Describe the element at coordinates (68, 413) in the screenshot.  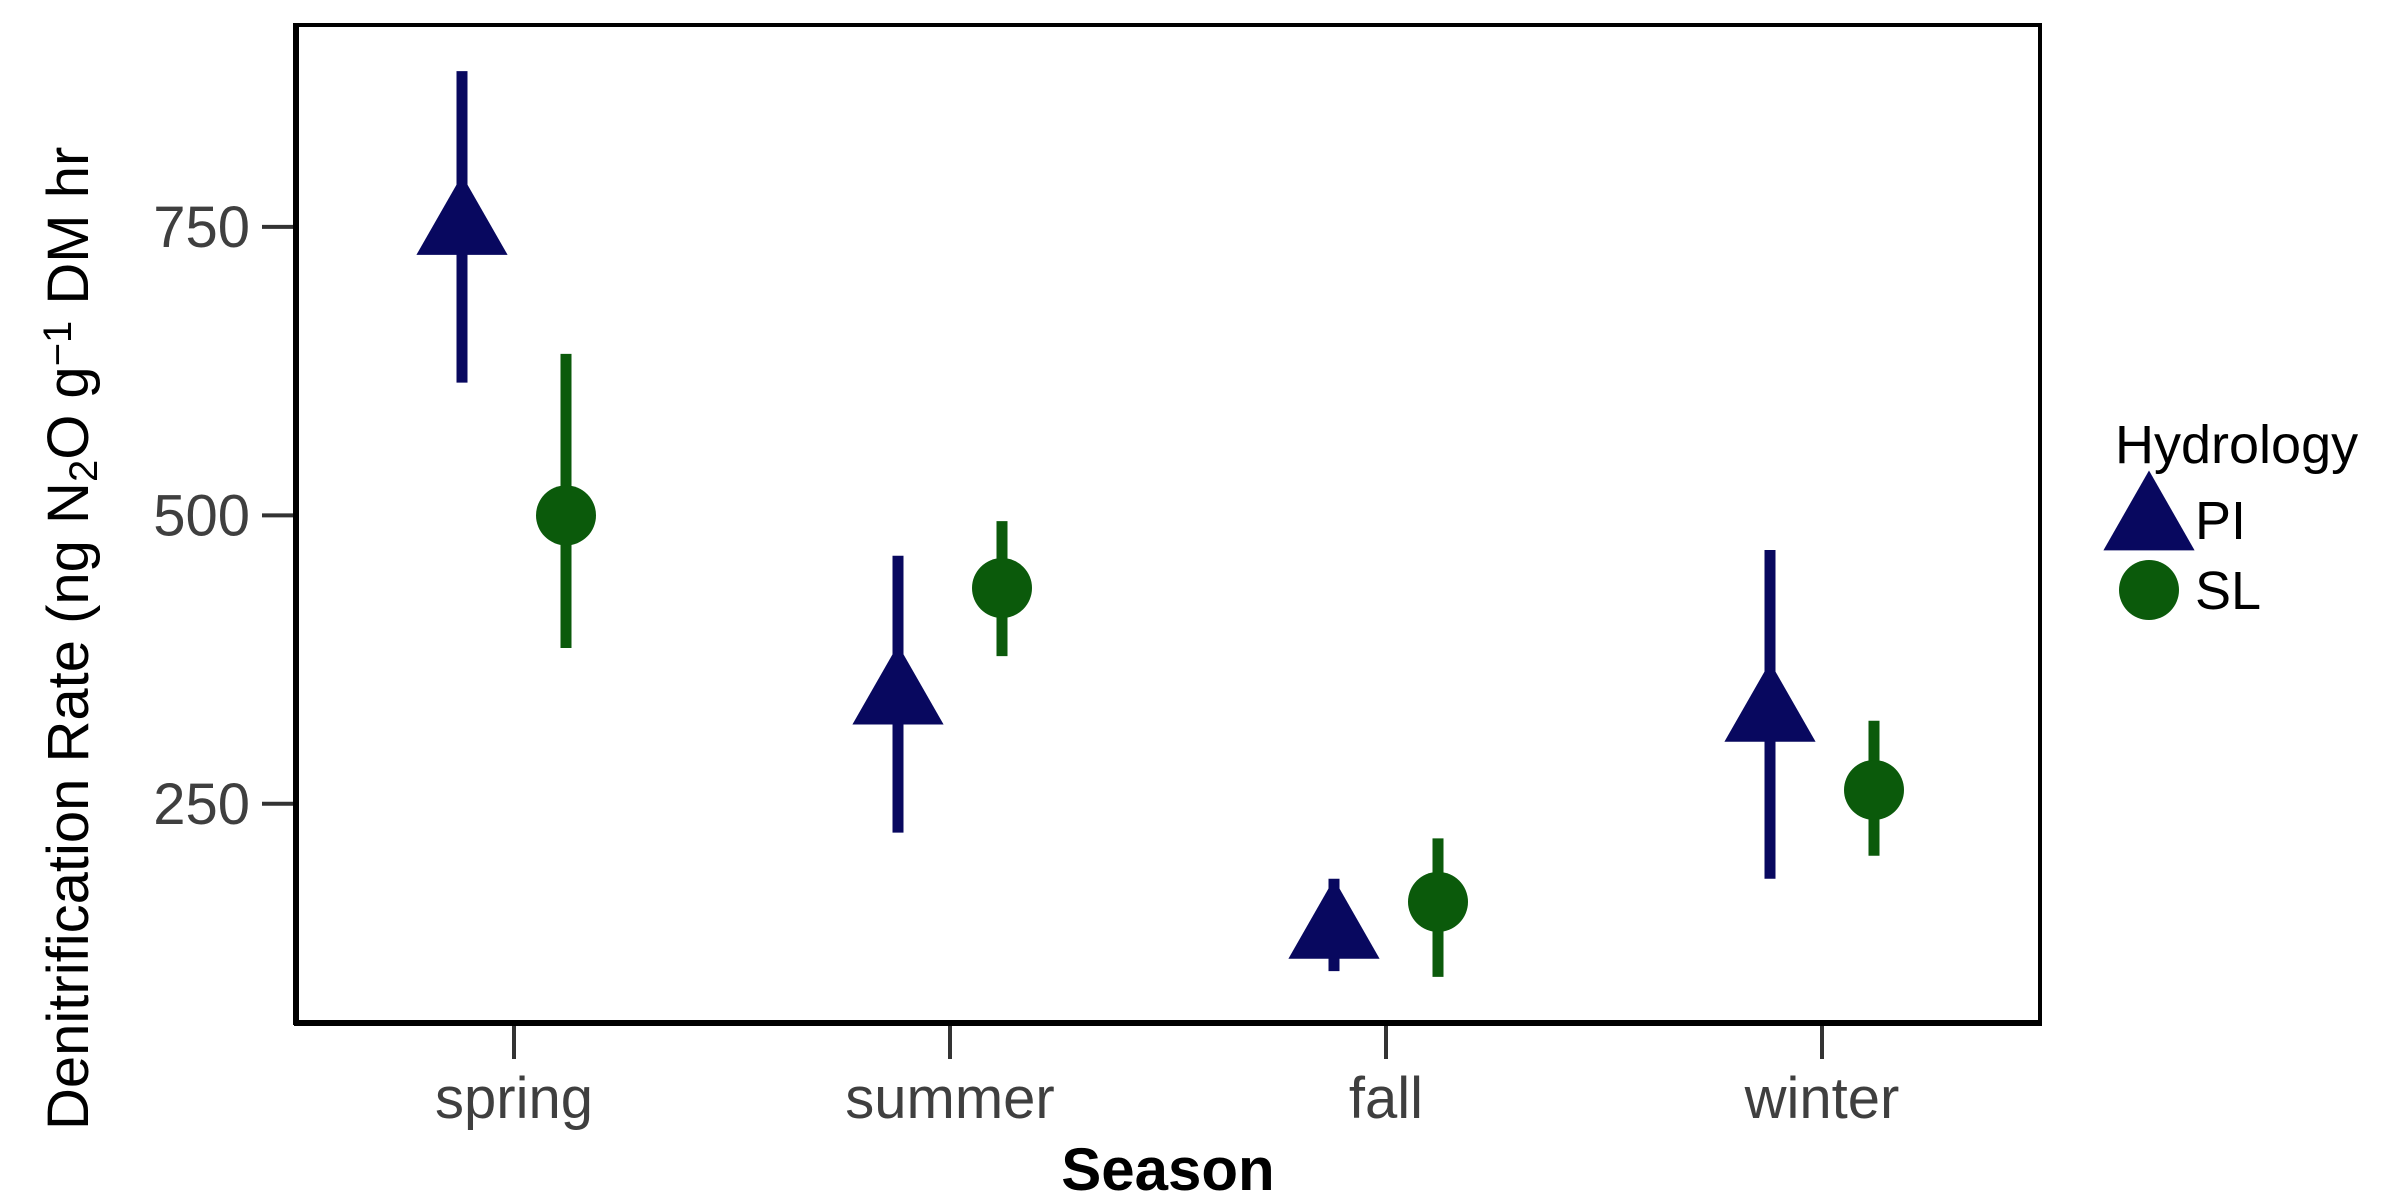
I see `y-axis-title-mid: O g` at that location.